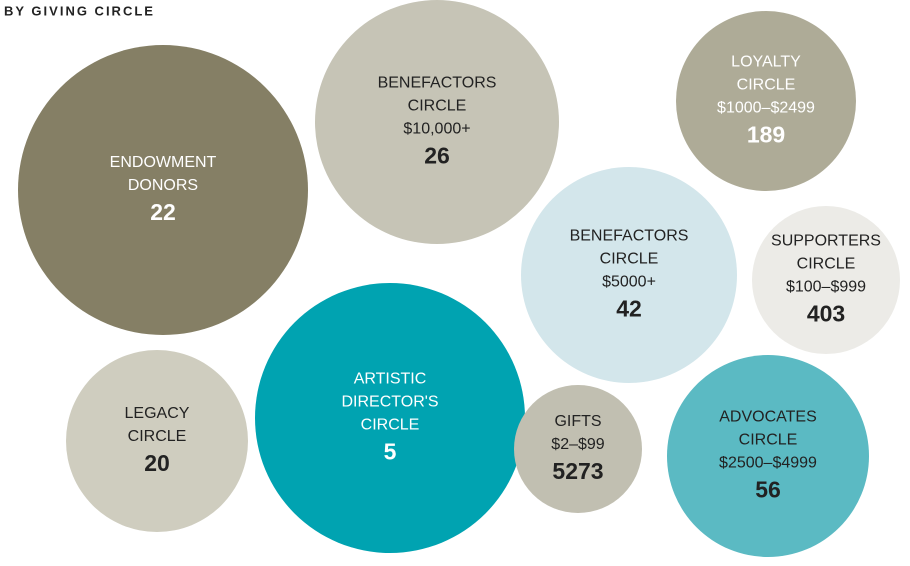 The height and width of the screenshot is (566, 910). Describe the element at coordinates (766, 135) in the screenshot. I see `circle-count: 189` at that location.